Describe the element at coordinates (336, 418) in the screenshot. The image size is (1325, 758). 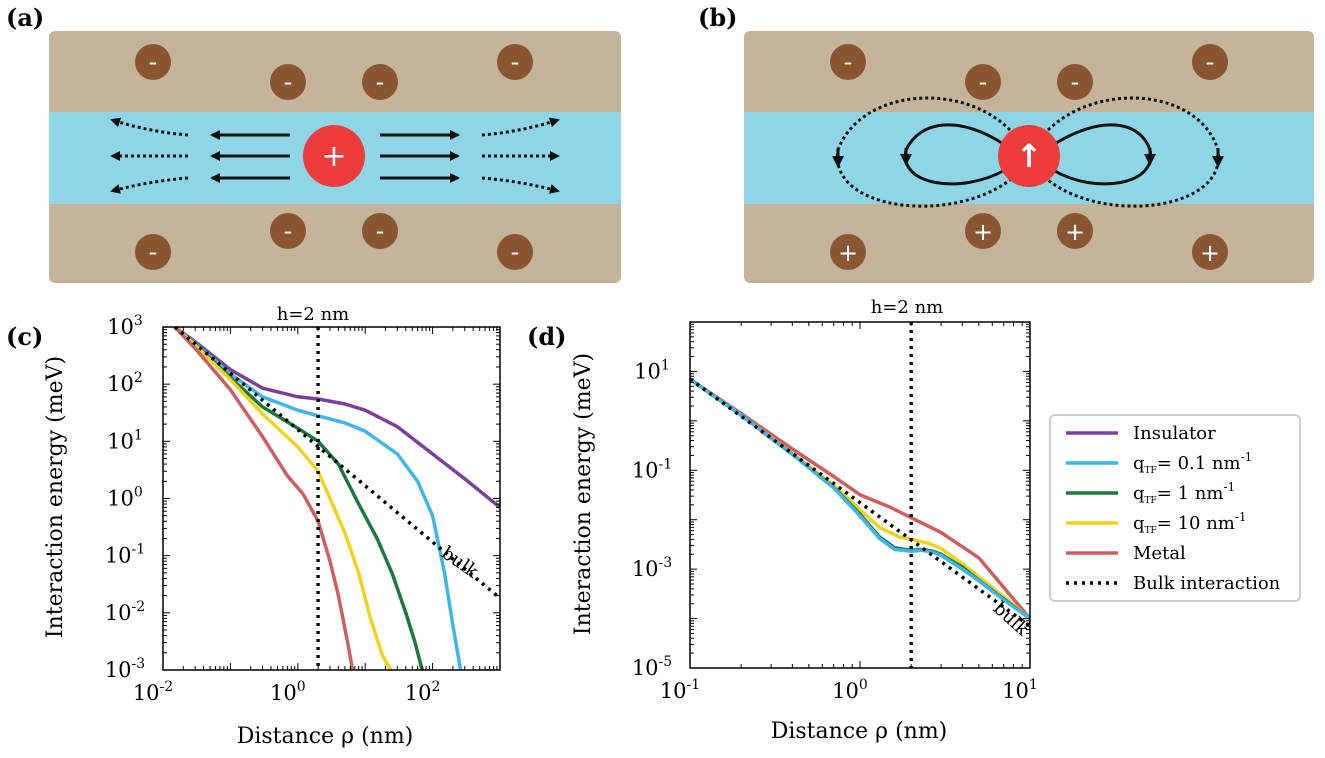
I see `series-line-insulator` at that location.